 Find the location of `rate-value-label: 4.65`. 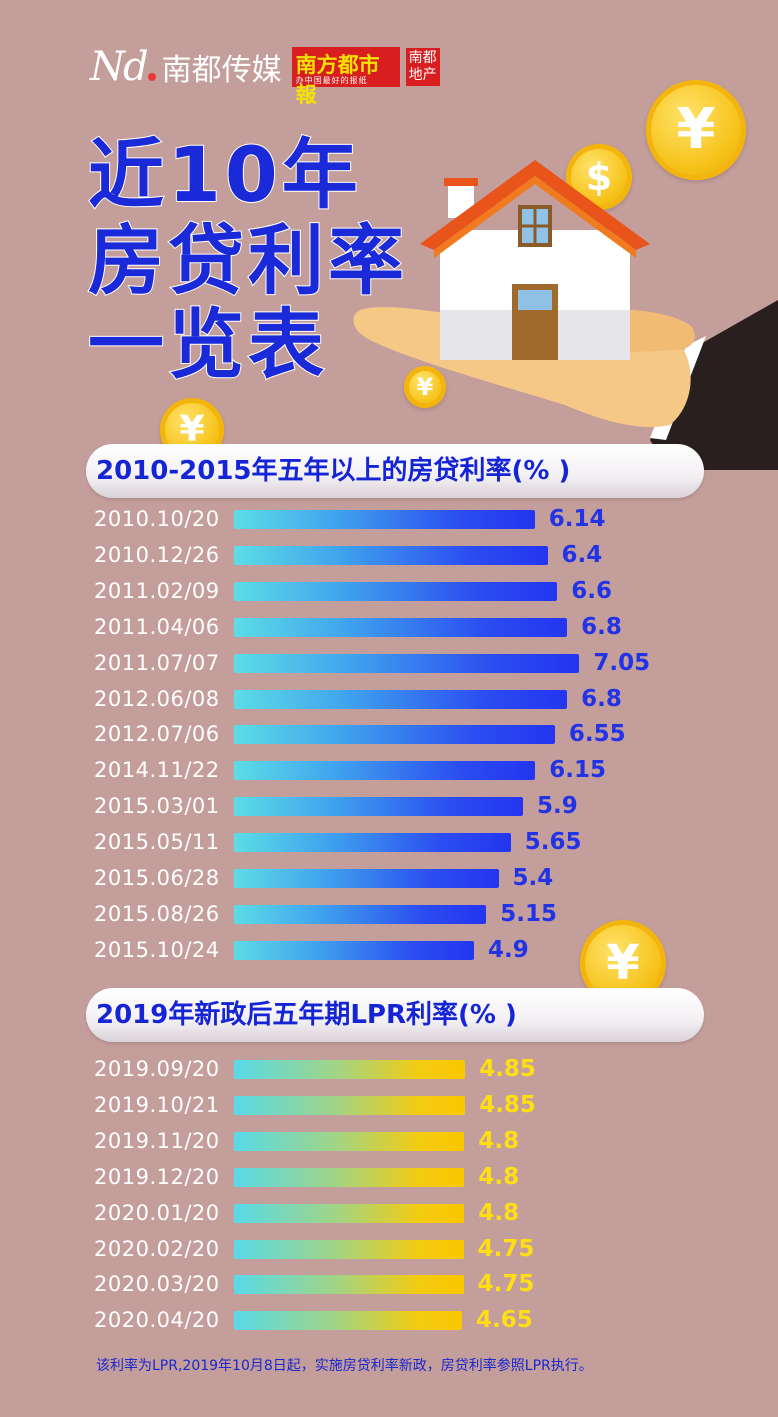

rate-value-label: 4.65 is located at coordinates (504, 1320).